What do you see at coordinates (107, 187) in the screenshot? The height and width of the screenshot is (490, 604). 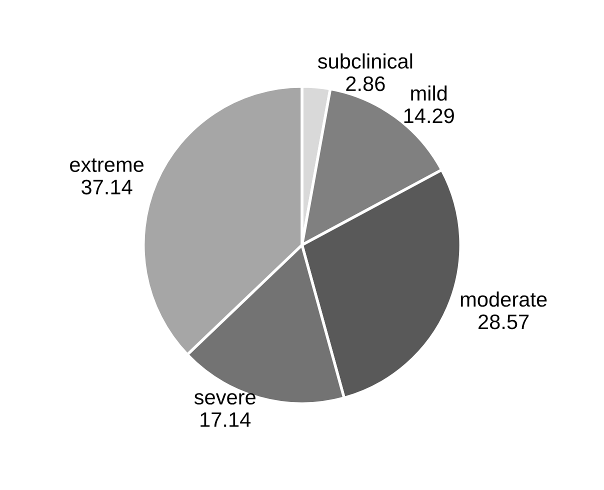 I see `data-label: 37.14` at bounding box center [107, 187].